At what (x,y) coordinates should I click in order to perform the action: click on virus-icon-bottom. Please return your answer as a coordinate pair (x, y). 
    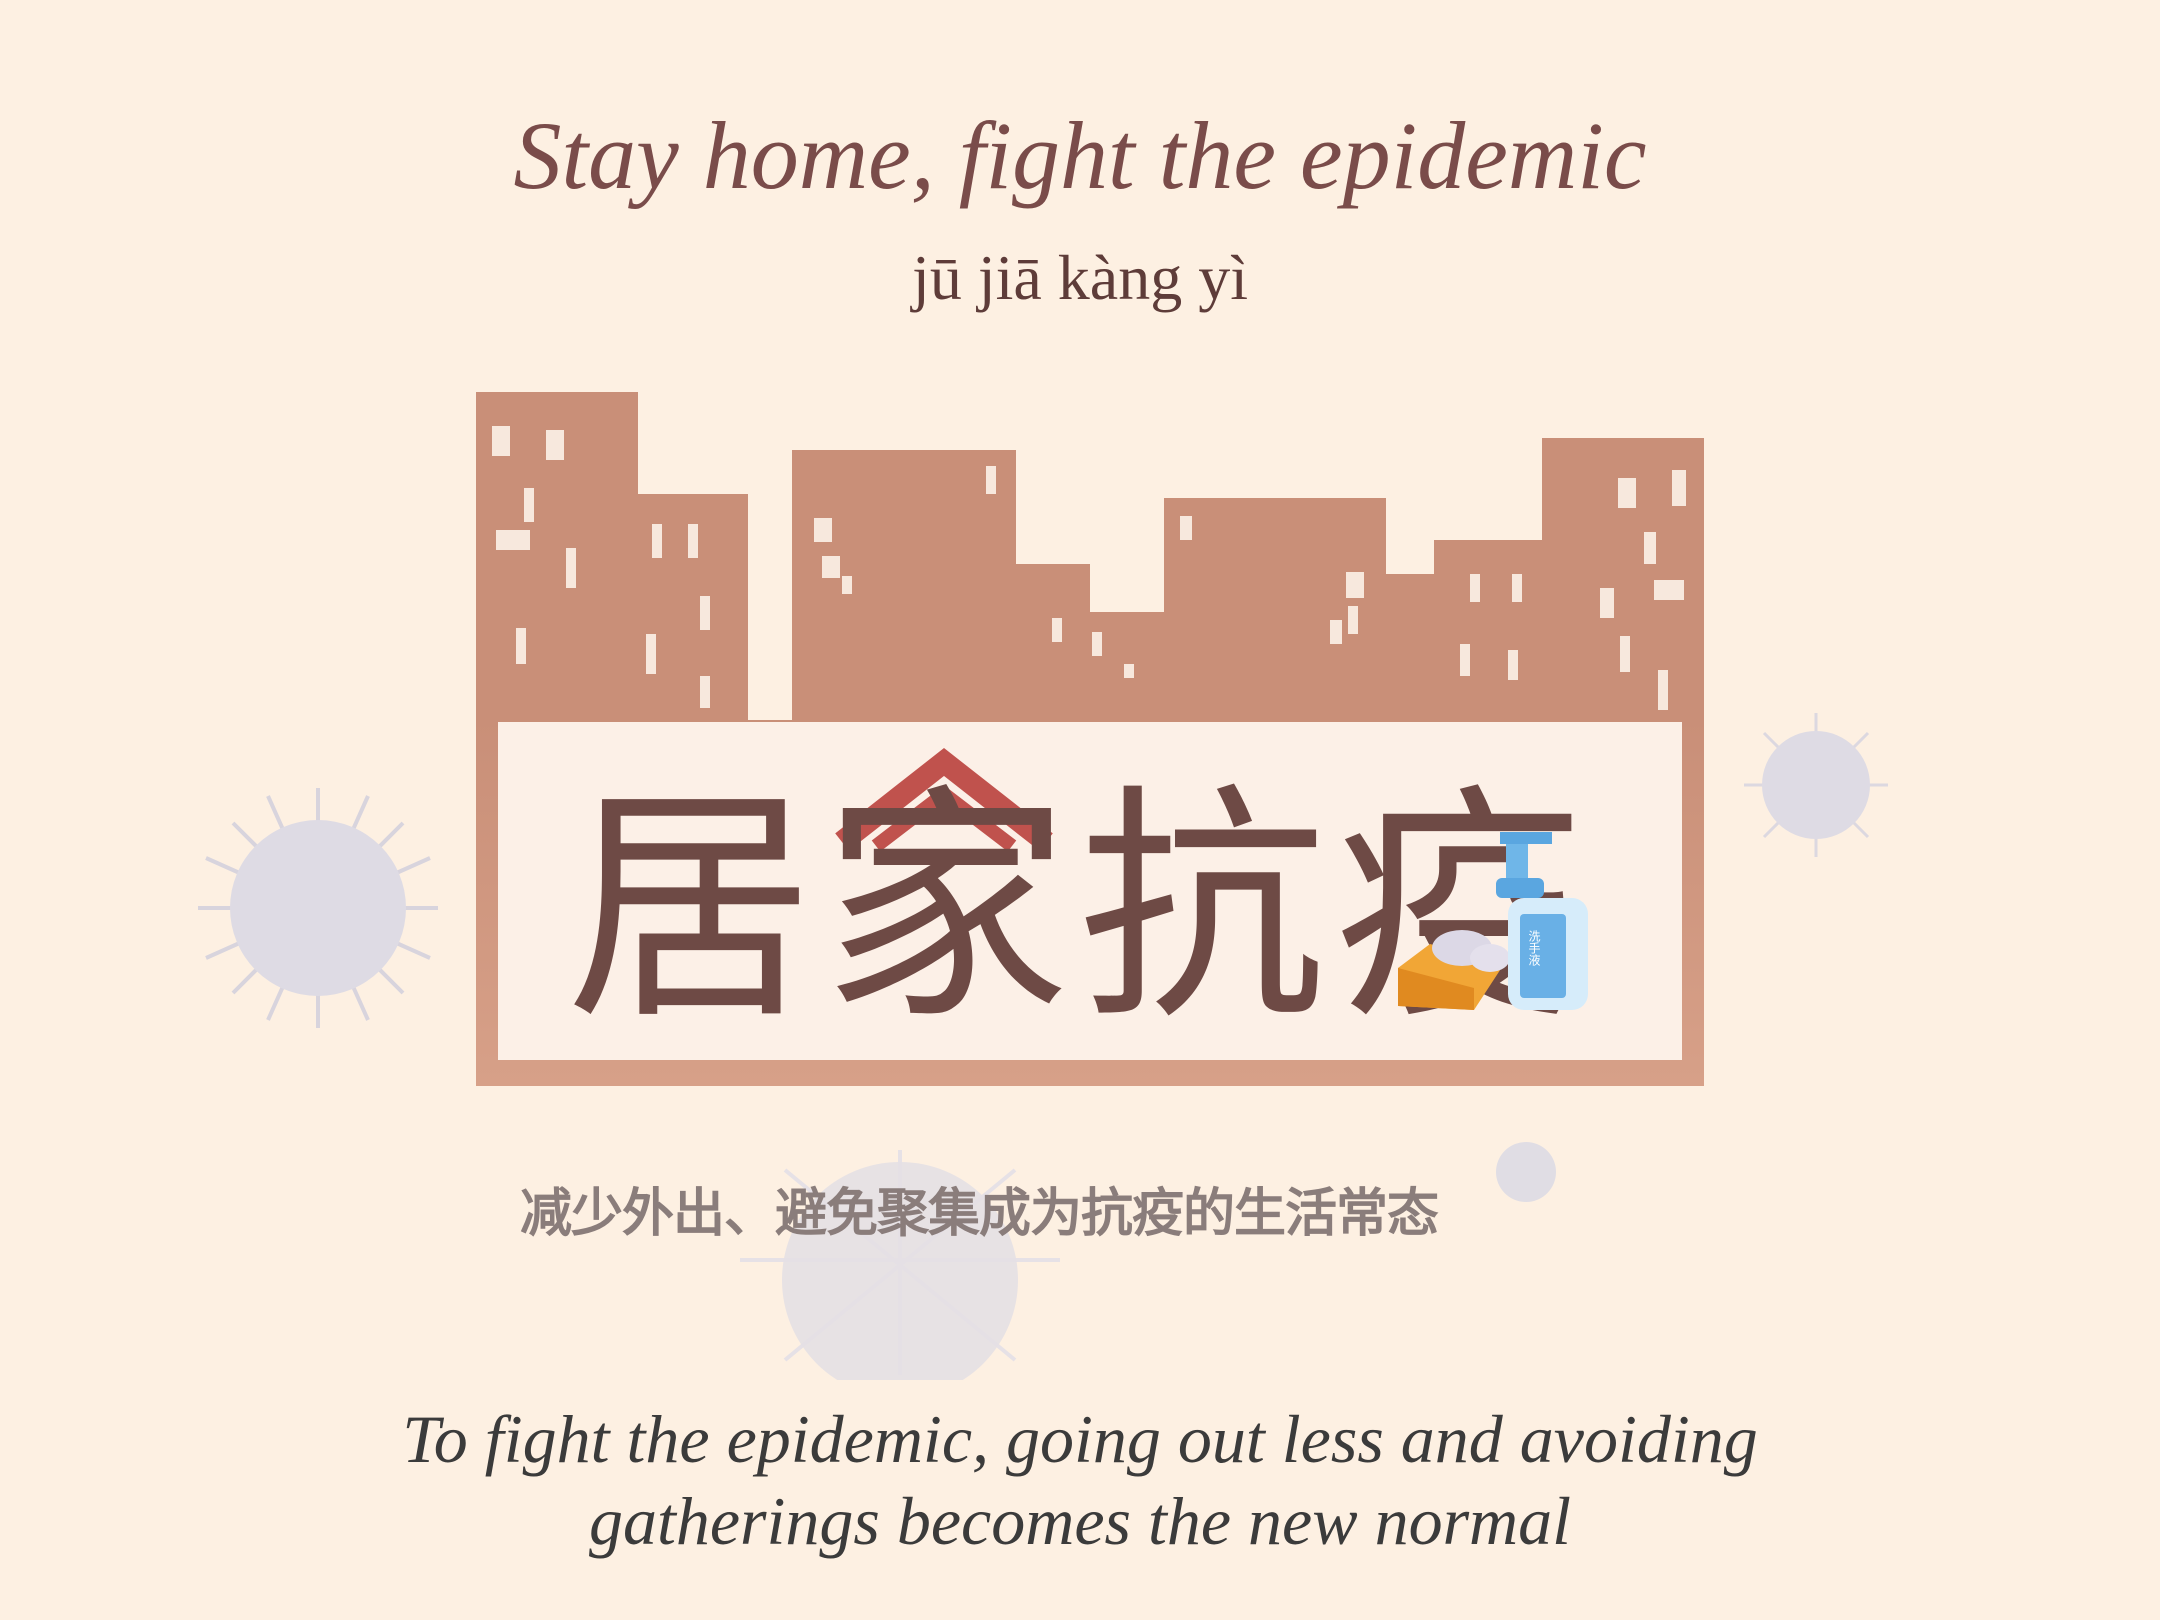
    Looking at the image, I should click on (900, 1265).